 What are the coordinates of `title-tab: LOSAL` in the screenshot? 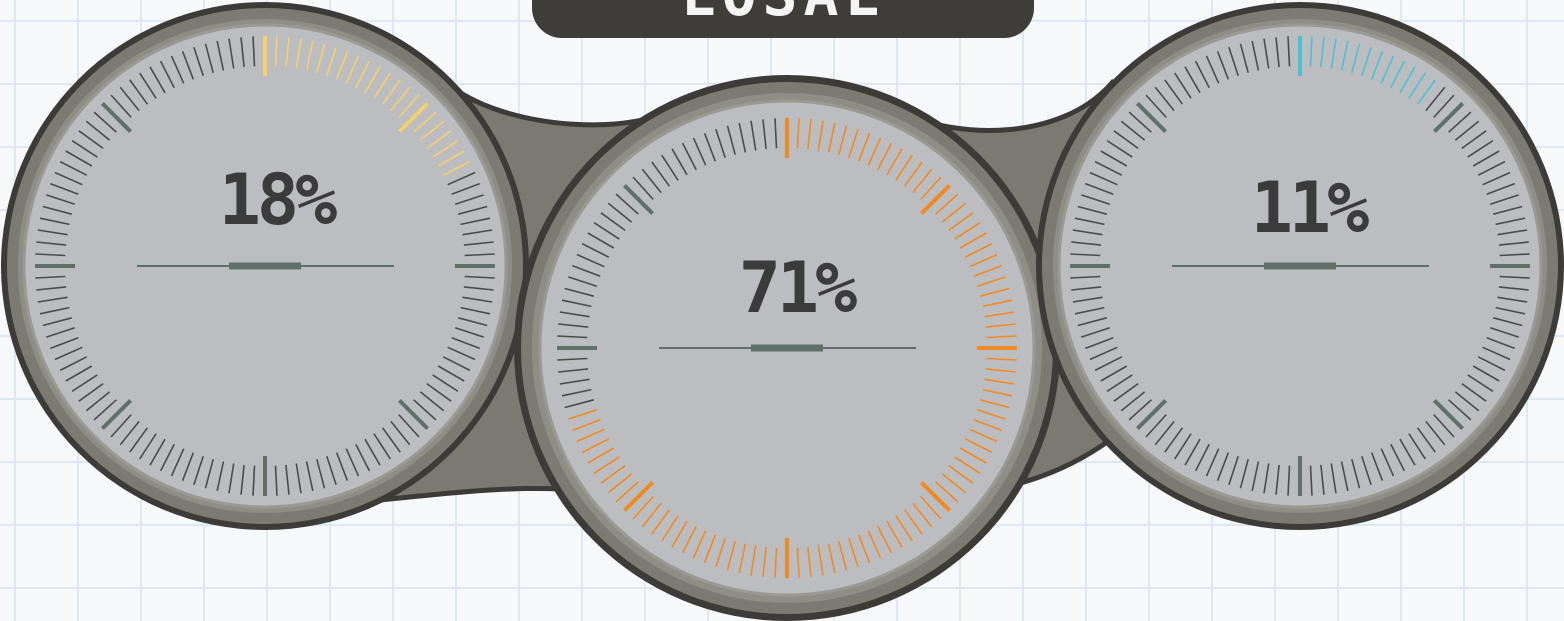 It's located at (783, 19).